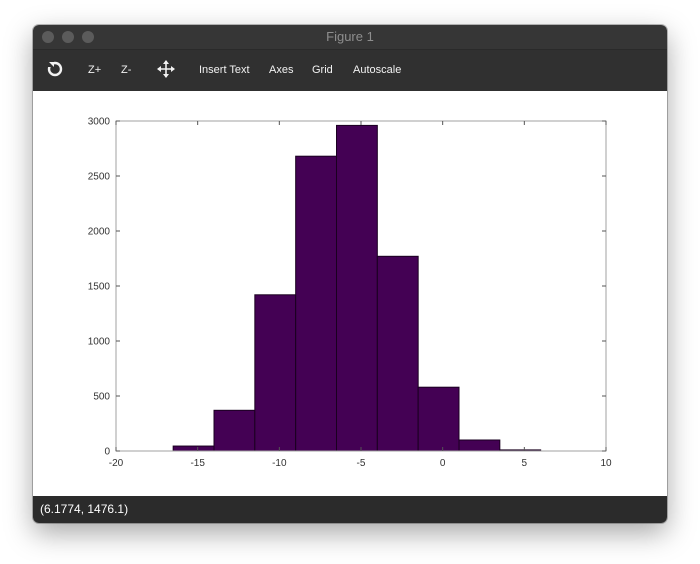  I want to click on x-tick-labels: -20 -15 -10 -5 0 5 10, so click(360, 463).